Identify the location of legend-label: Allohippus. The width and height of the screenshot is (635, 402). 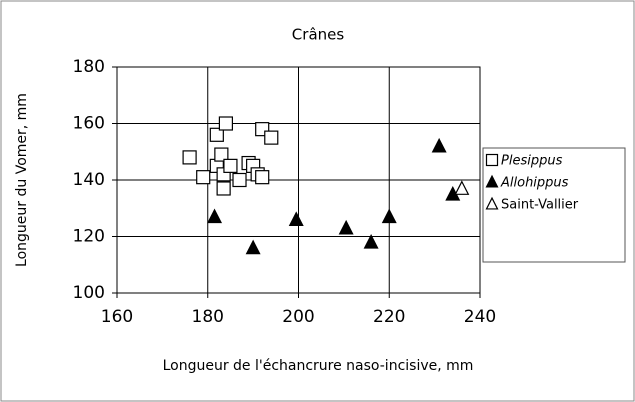
(534, 183).